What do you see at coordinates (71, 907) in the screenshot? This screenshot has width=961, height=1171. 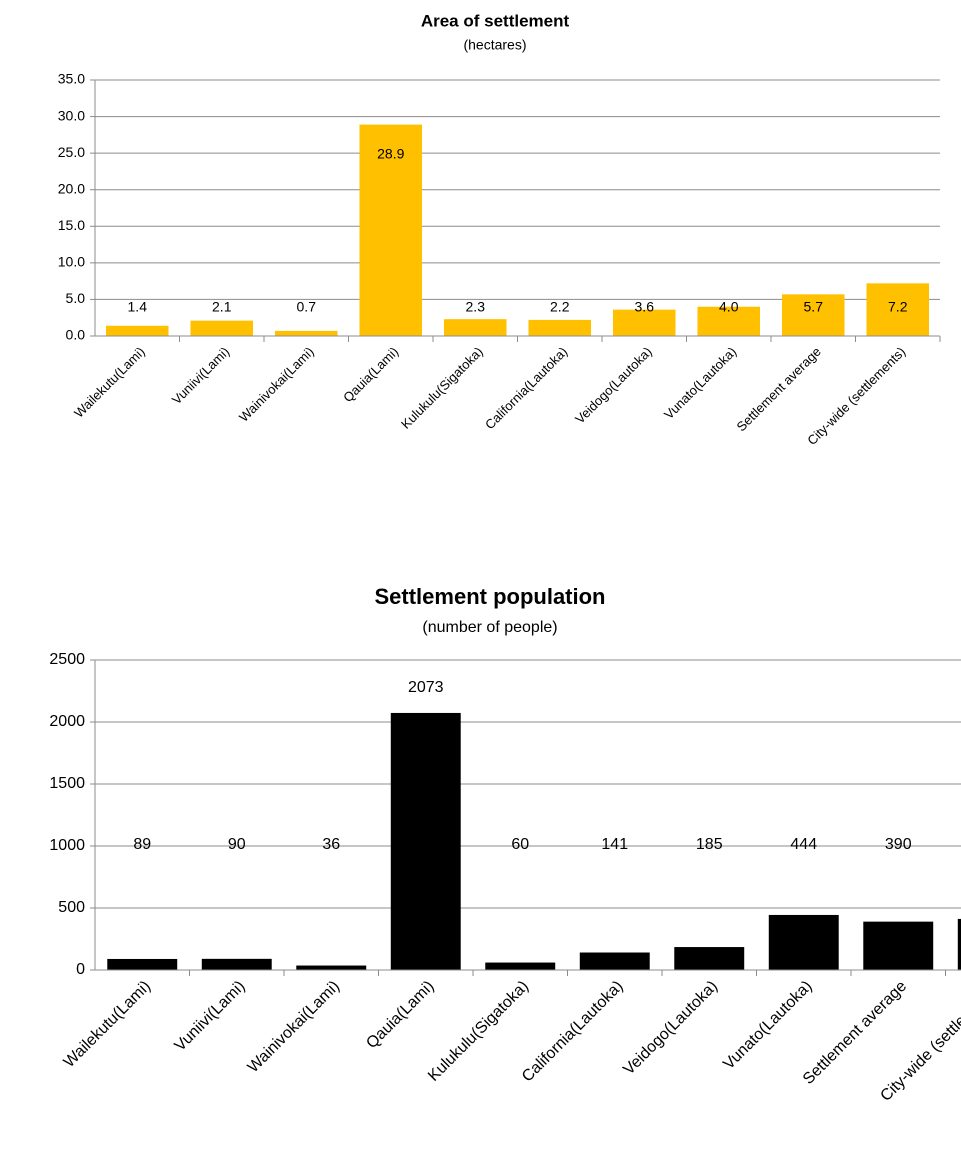 I see `y-tick-label: 500` at bounding box center [71, 907].